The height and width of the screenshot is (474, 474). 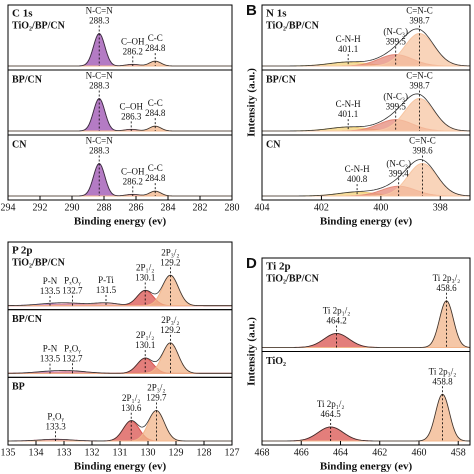 What do you see at coordinates (348, 114) in the screenshot?
I see `peak-value: 401.1` at bounding box center [348, 114].